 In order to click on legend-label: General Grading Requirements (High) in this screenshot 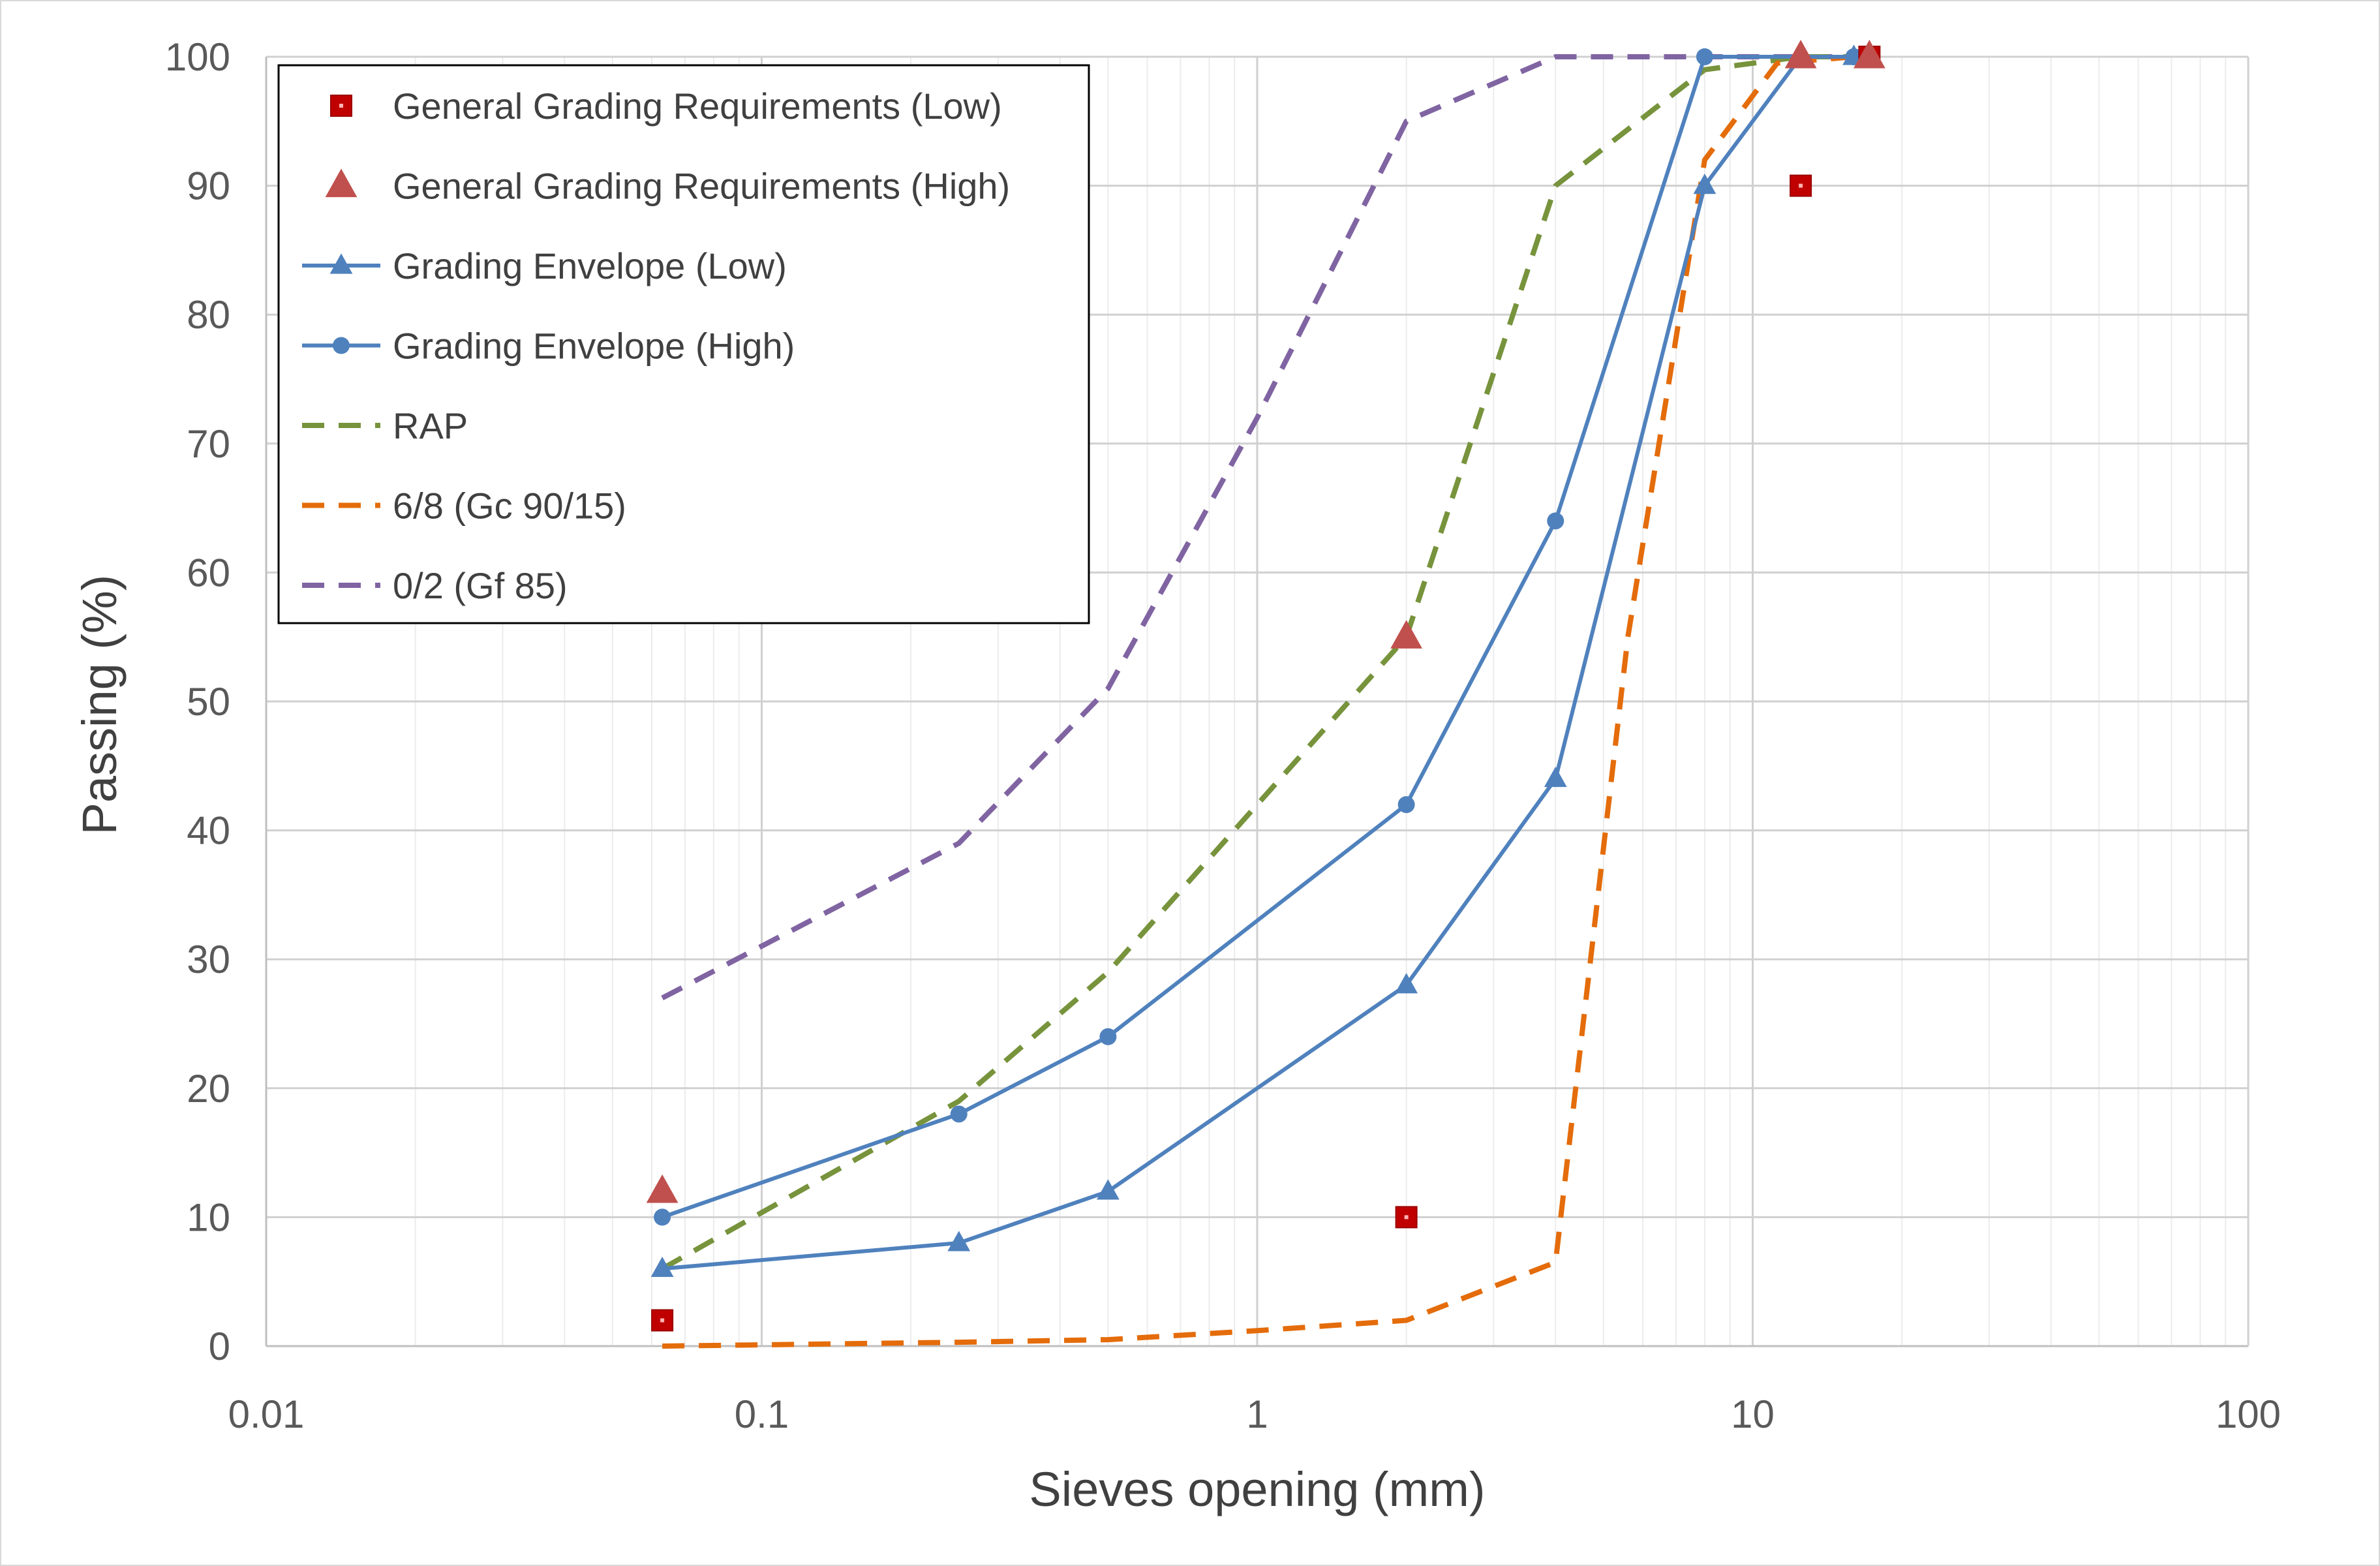, I will do `click(701, 186)`.